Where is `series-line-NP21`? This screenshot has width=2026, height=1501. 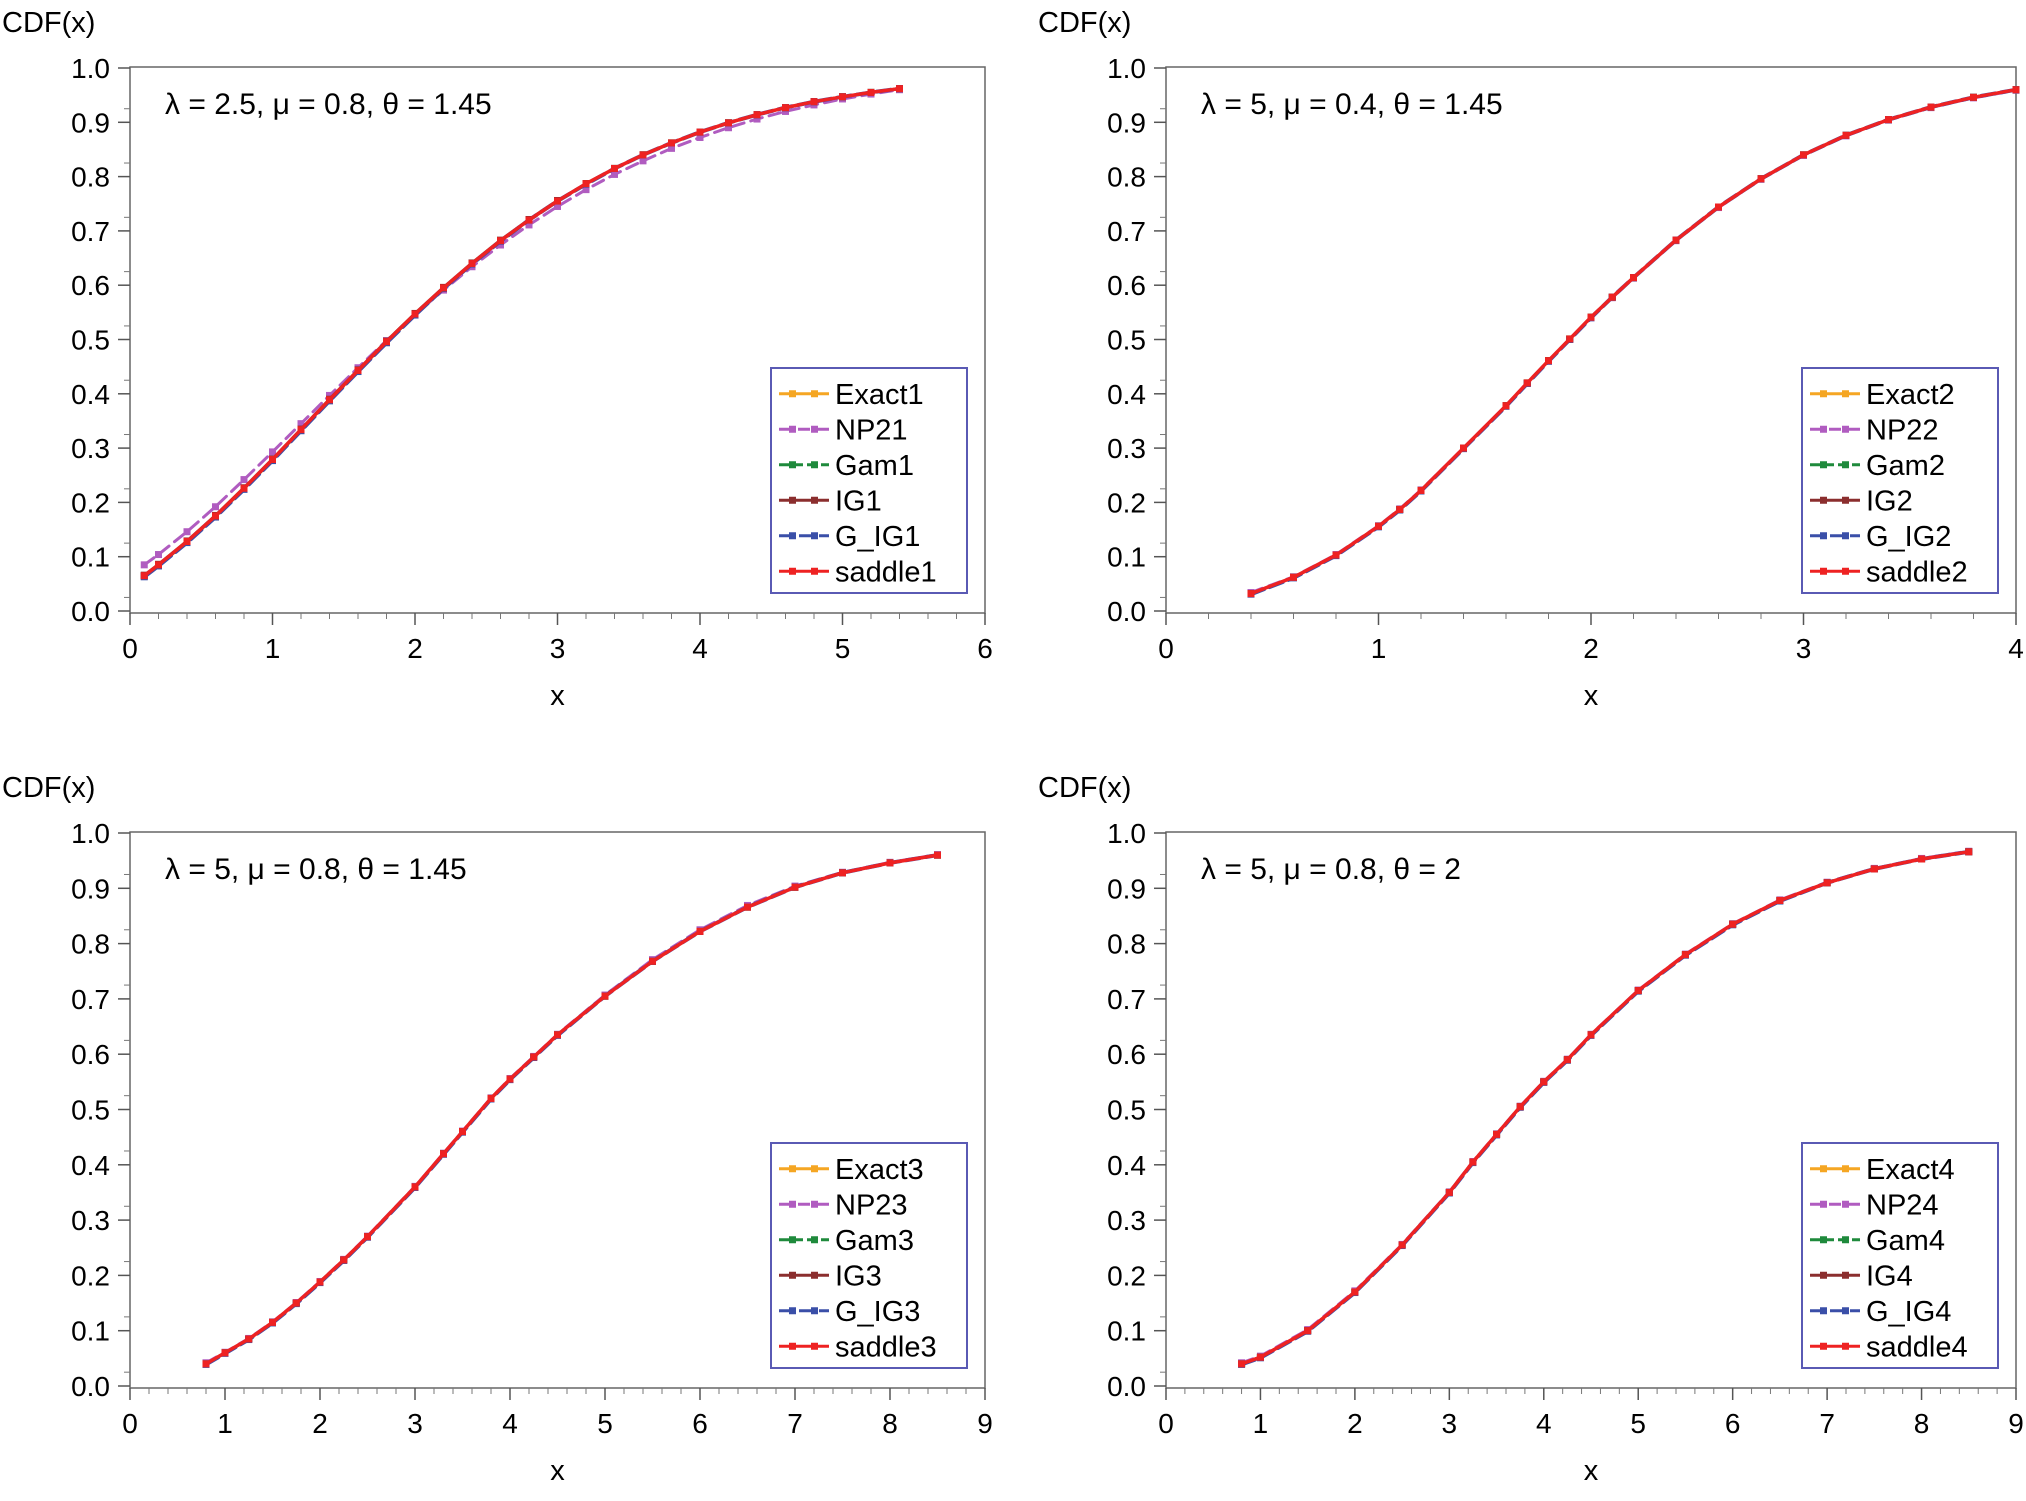 series-line-NP21 is located at coordinates (521, 327).